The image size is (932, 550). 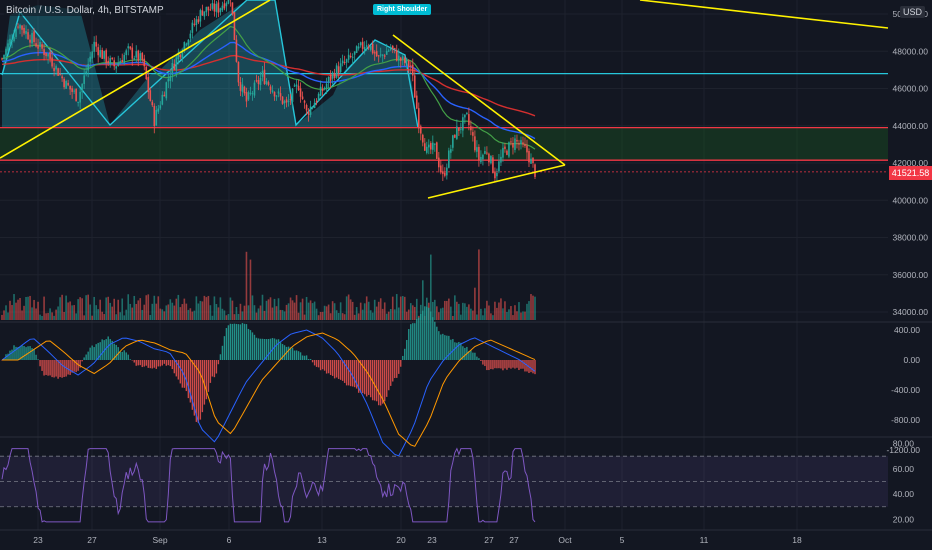 I want to click on macd-tick-label: -1200.00, so click(x=903, y=450).